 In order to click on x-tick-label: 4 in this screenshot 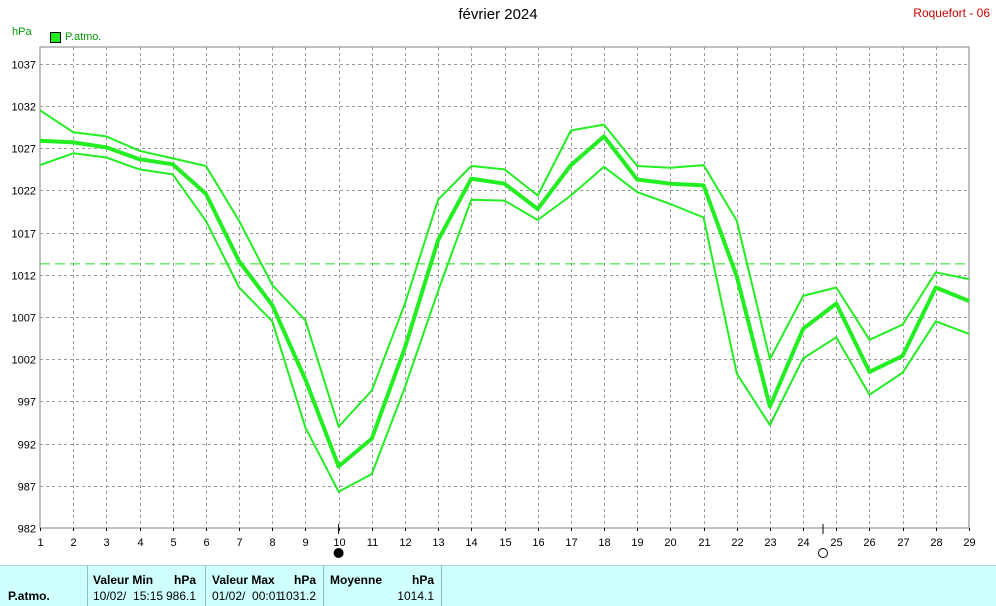, I will do `click(140, 543)`.